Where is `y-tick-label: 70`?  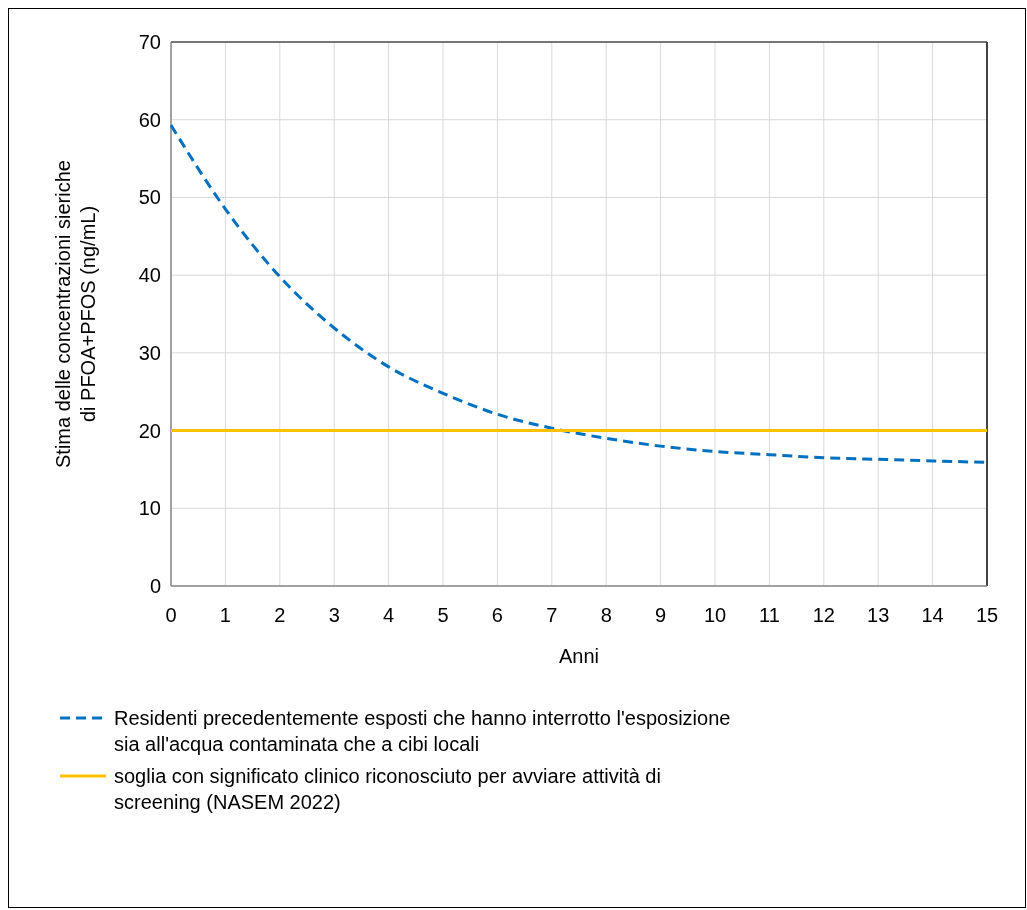 y-tick-label: 70 is located at coordinates (149, 42).